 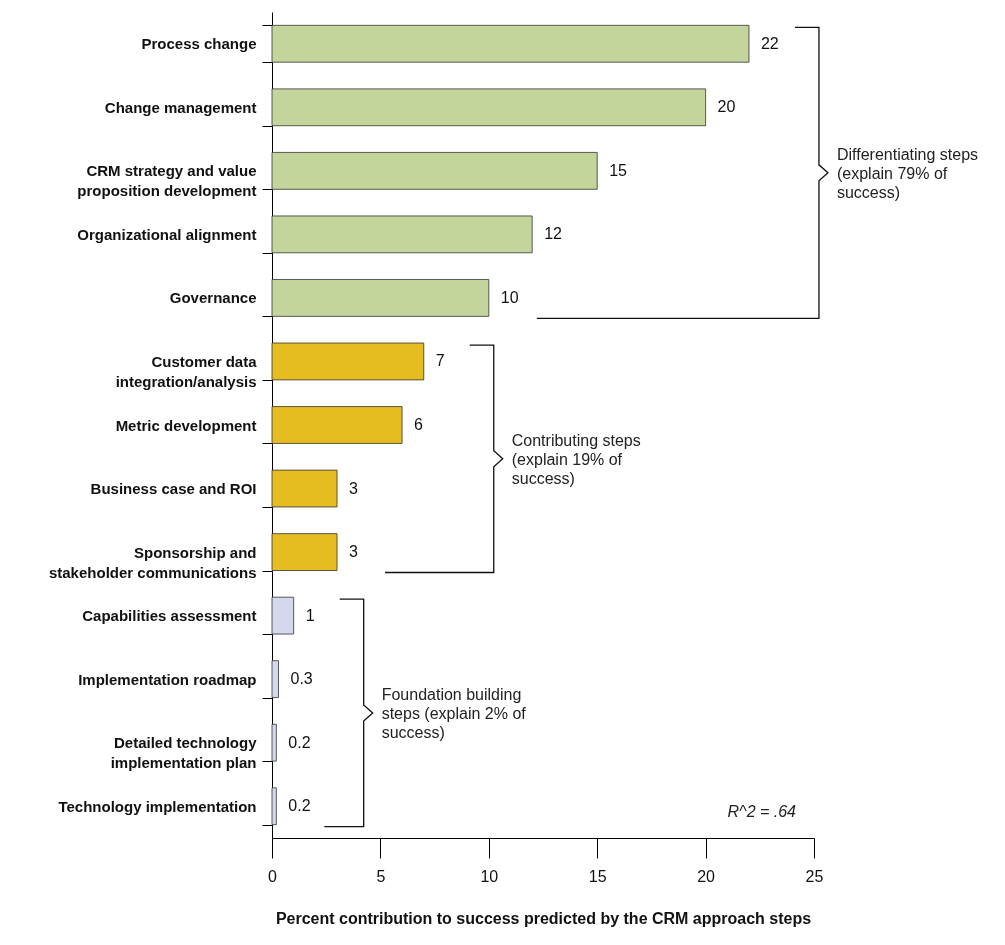 What do you see at coordinates (180, 107) in the screenshot?
I see `y-tick-label: Change management` at bounding box center [180, 107].